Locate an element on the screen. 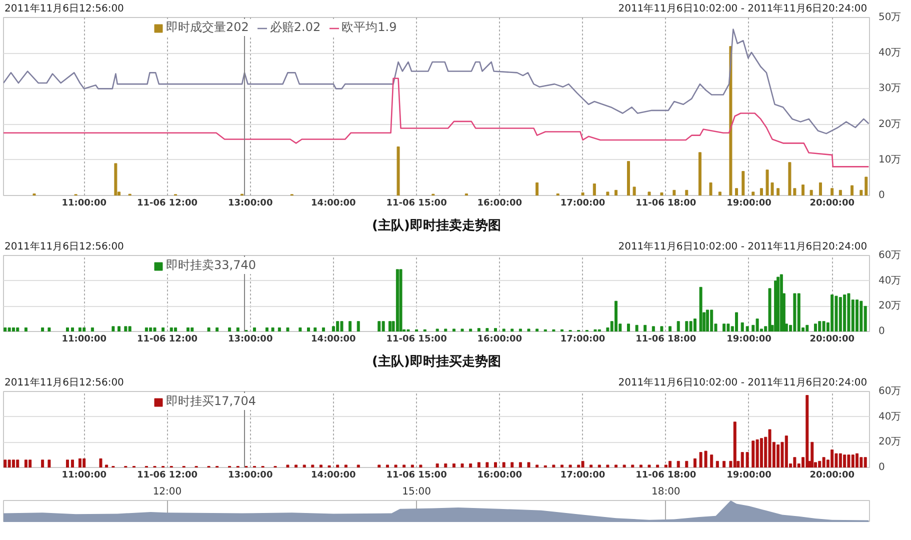  y-tick-label: 60万 is located at coordinates (890, 391).